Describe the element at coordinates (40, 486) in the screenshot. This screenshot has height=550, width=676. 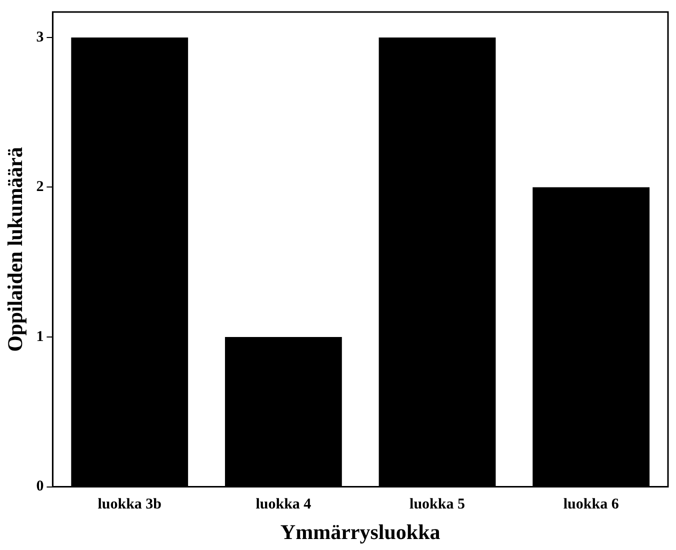
I see `y-tick-label: 0` at that location.